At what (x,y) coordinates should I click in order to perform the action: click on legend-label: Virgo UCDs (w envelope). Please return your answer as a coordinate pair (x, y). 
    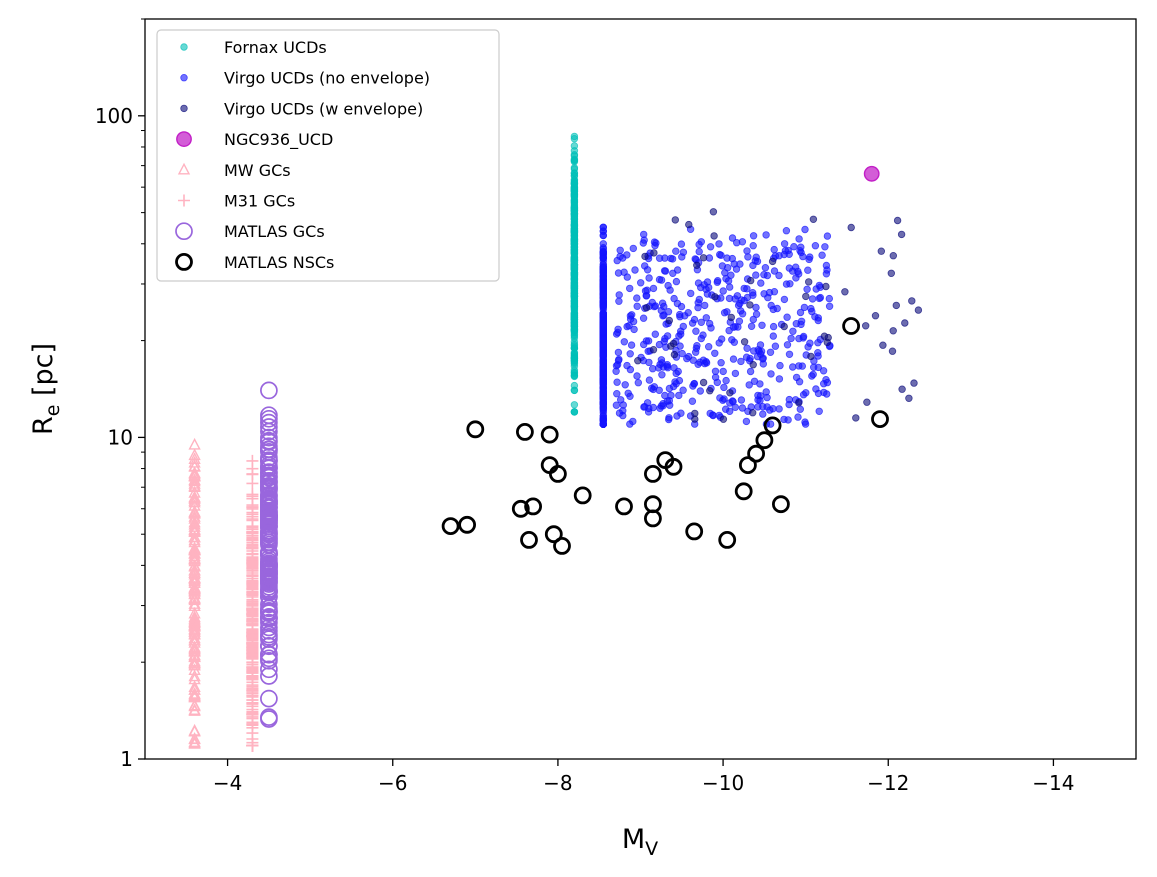
    Looking at the image, I should click on (323, 108).